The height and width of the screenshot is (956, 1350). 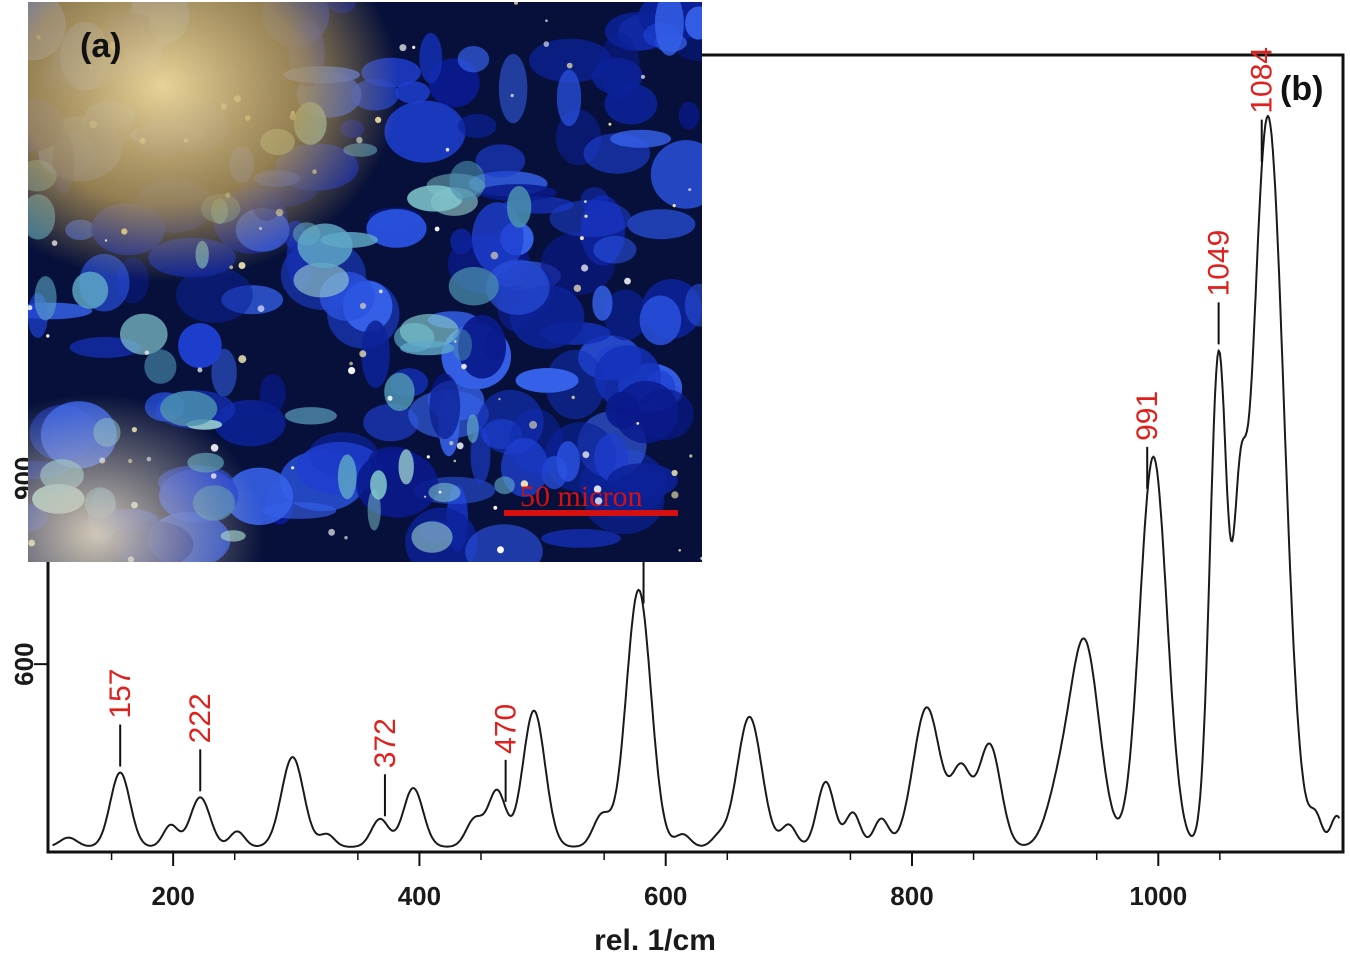 I want to click on peak-label: 222, so click(x=200, y=718).